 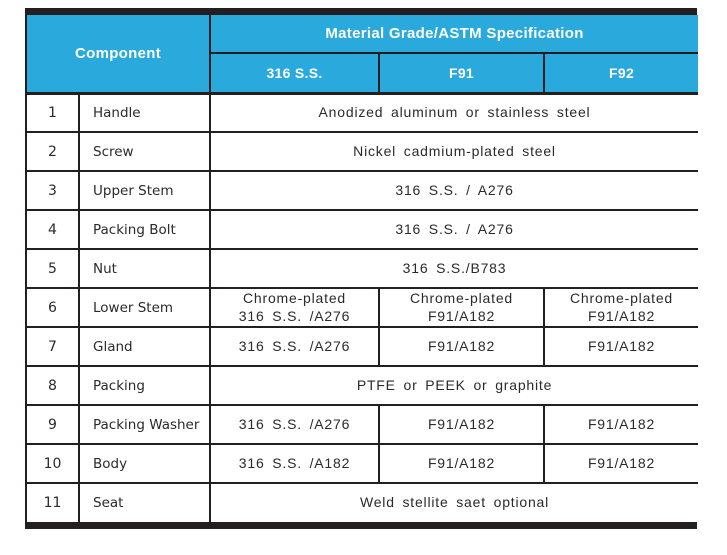 I want to click on value-span: 316 S.S./B783, so click(x=454, y=268).